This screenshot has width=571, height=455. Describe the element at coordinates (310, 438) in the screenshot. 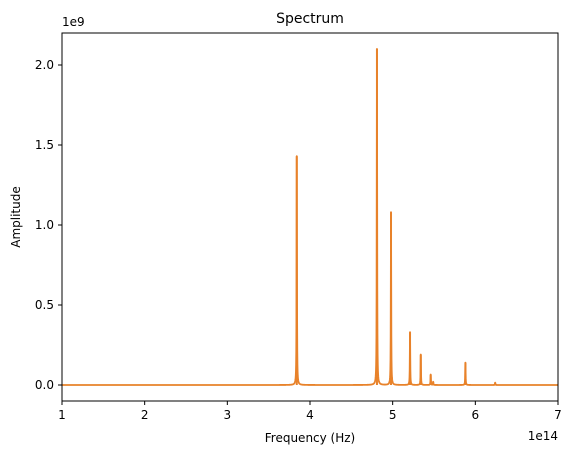

I see `x-axis-label: Frequency (Hz)` at that location.